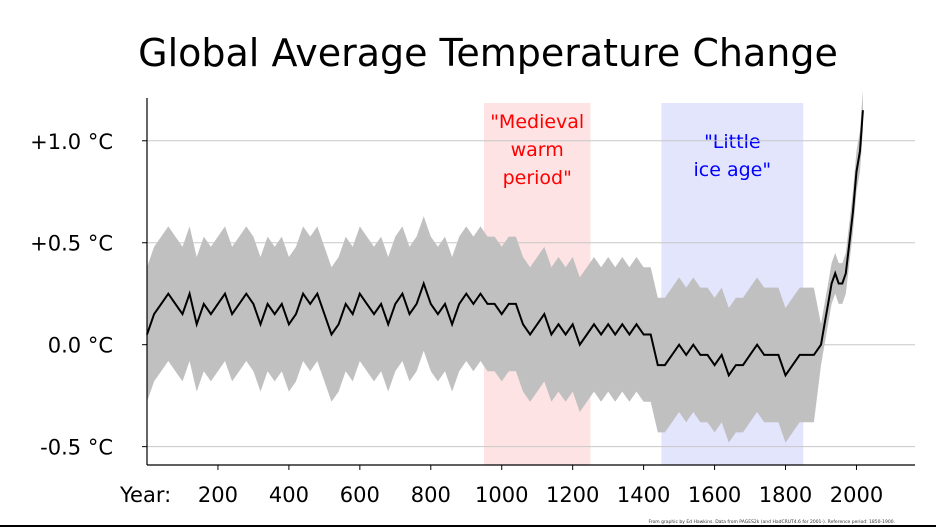 Image resolution: width=936 pixels, height=528 pixels. Describe the element at coordinates (488, 53) in the screenshot. I see `chart-title: Global Average Temperature Change` at that location.